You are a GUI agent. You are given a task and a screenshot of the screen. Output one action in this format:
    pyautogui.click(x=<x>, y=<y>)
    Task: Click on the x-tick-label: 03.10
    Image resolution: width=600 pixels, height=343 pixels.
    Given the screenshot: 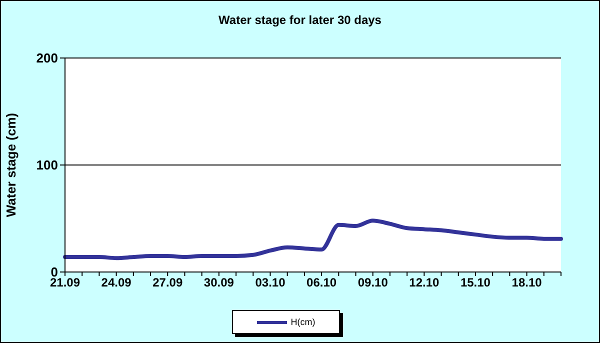 What is the action you would take?
    pyautogui.click(x=270, y=283)
    